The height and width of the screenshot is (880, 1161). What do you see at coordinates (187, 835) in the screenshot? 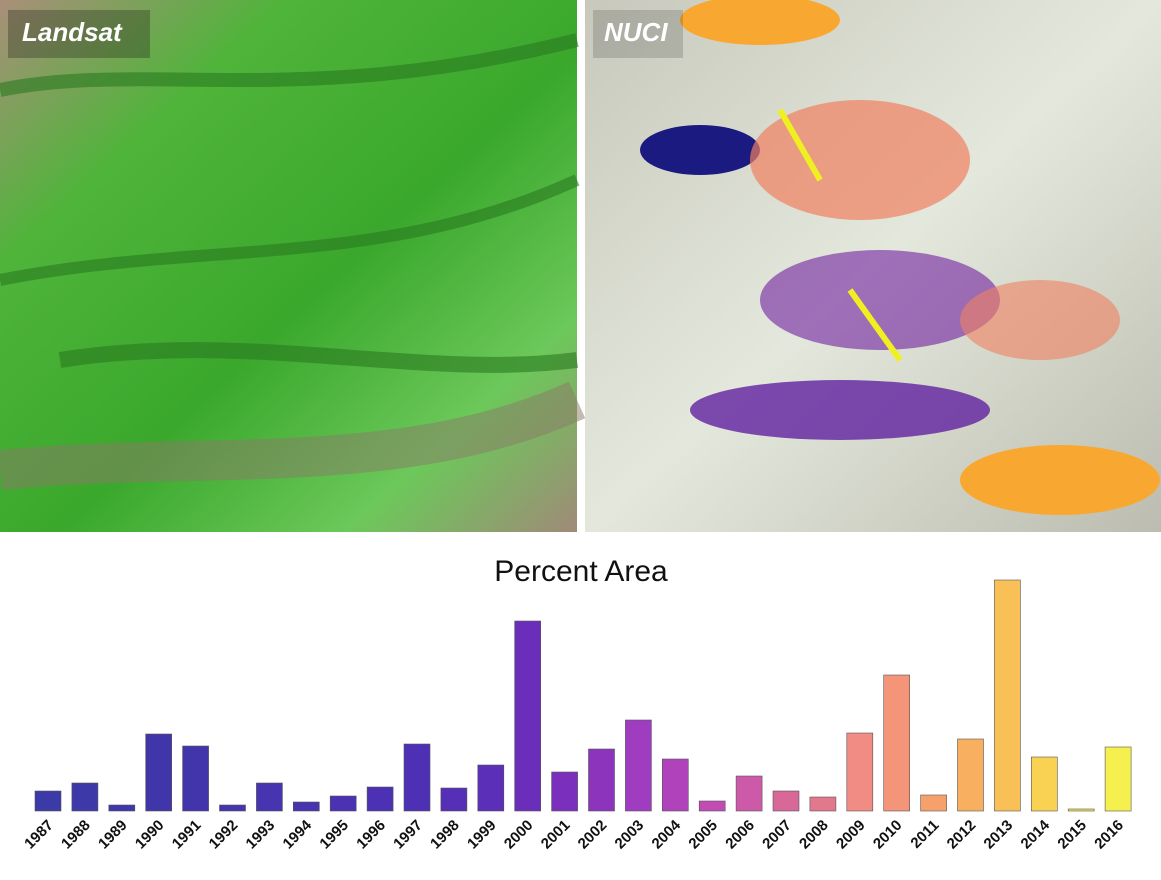
I see `x-tick-label: 1991` at bounding box center [187, 835].